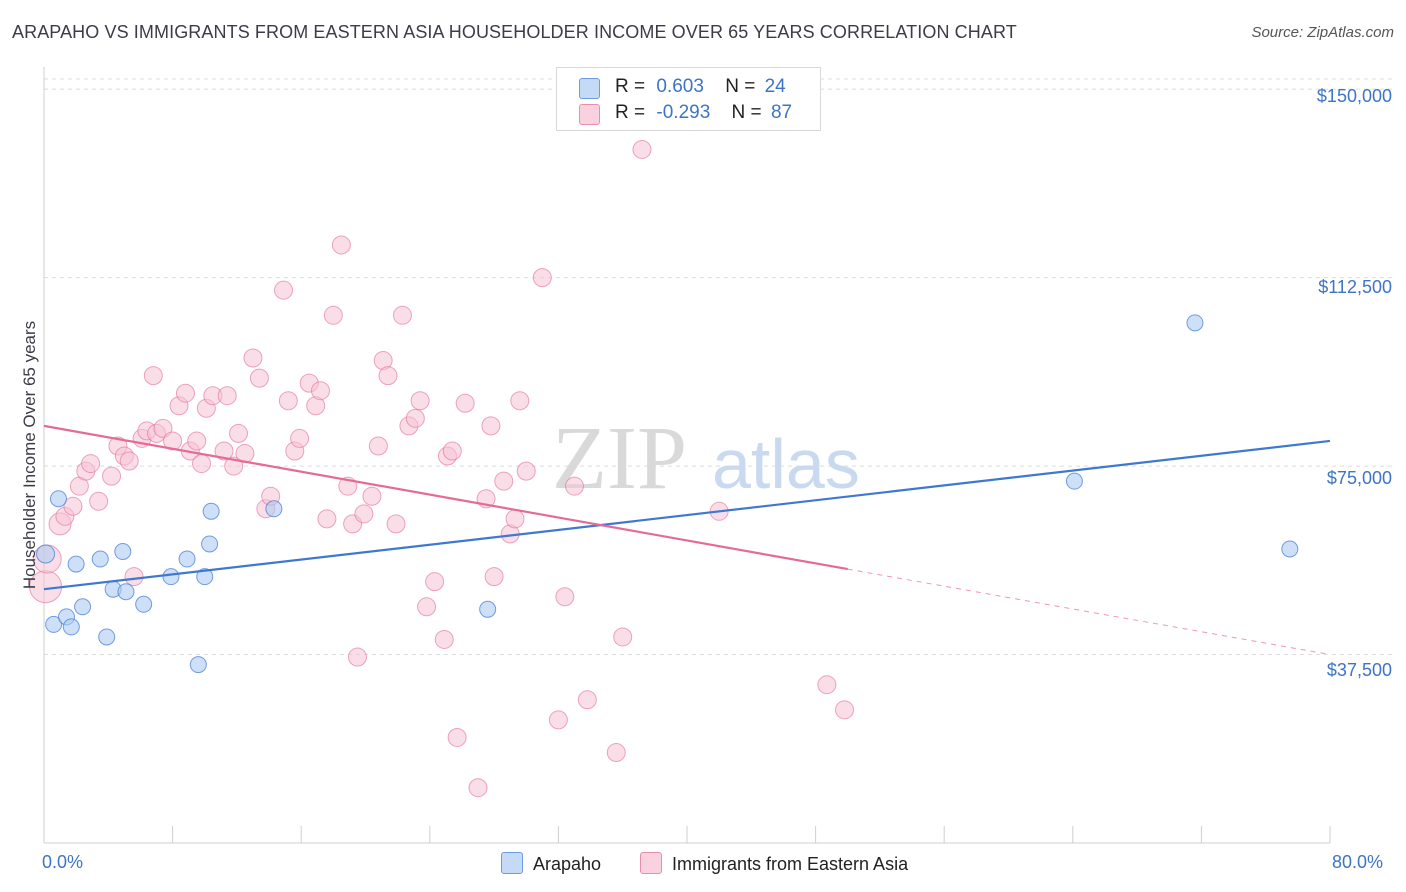 The height and width of the screenshot is (892, 1406). What do you see at coordinates (688, 99) in the screenshot?
I see `correlation-legend: R = 0.603 N = 24 R = -0.293 N = 87` at bounding box center [688, 99].